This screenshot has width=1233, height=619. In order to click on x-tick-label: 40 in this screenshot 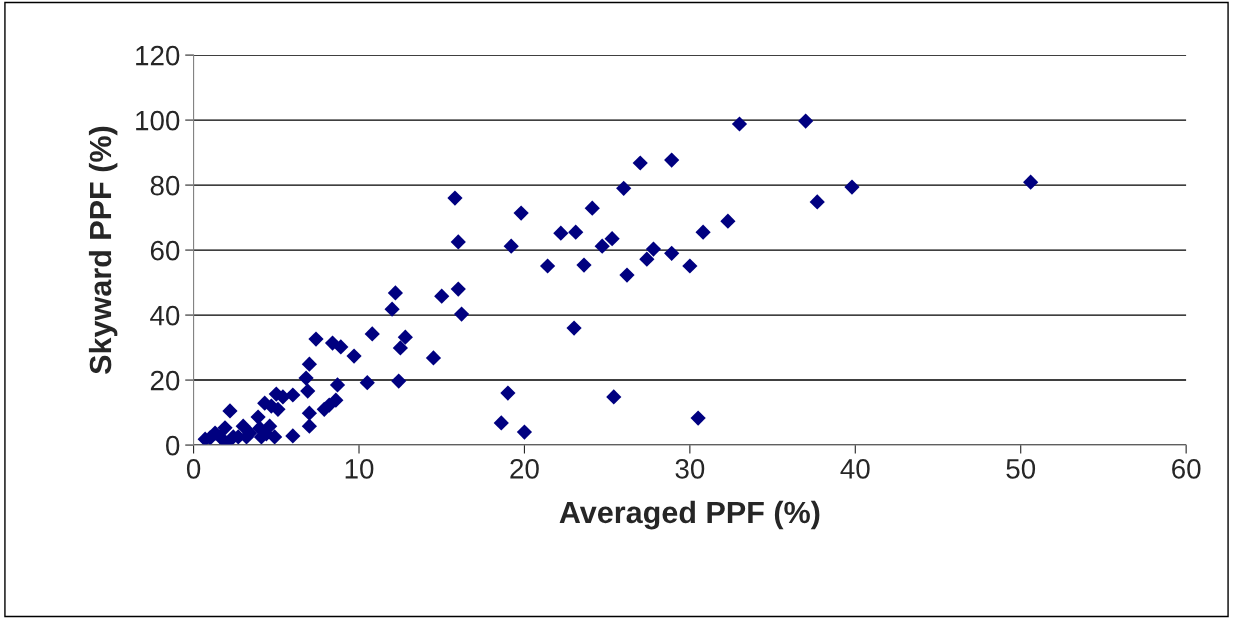, I will do `click(855, 468)`.